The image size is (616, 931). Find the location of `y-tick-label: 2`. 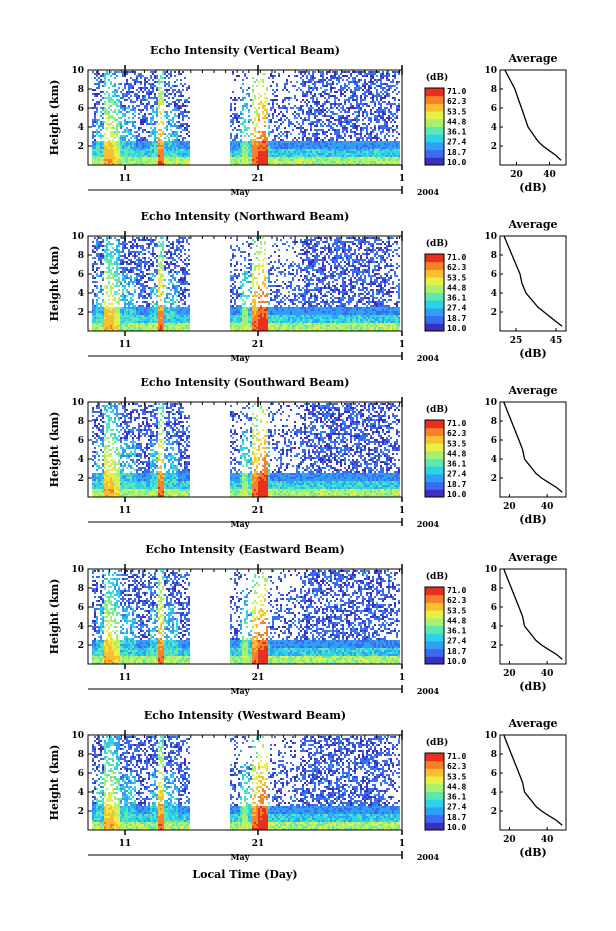

y-tick-label: 2 is located at coordinates (81, 147).